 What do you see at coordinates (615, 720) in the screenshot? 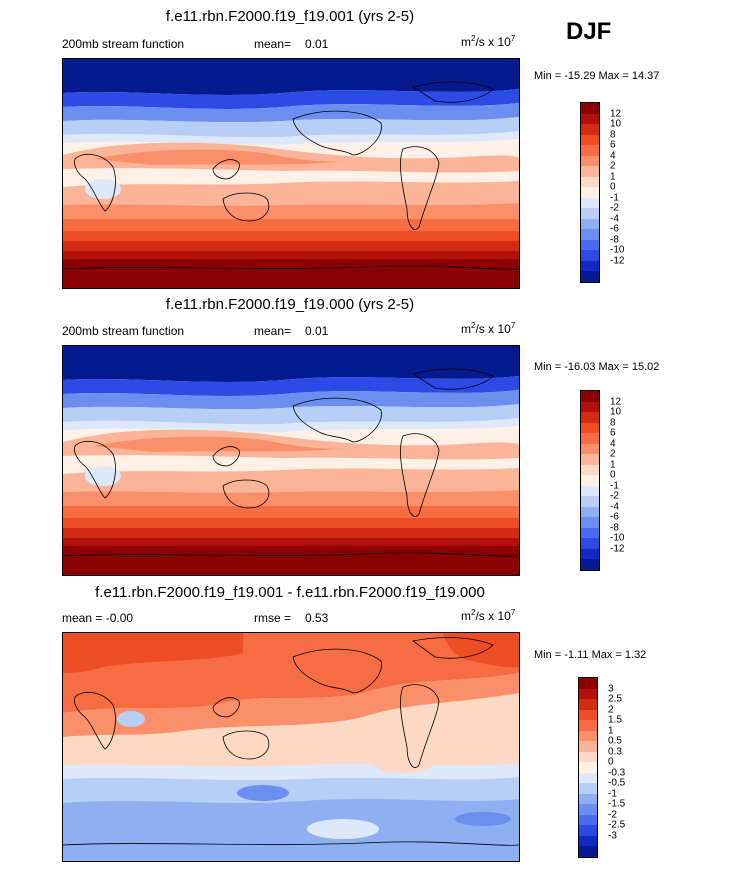
I see `colorbar-tick-label: 1.5` at bounding box center [615, 720].